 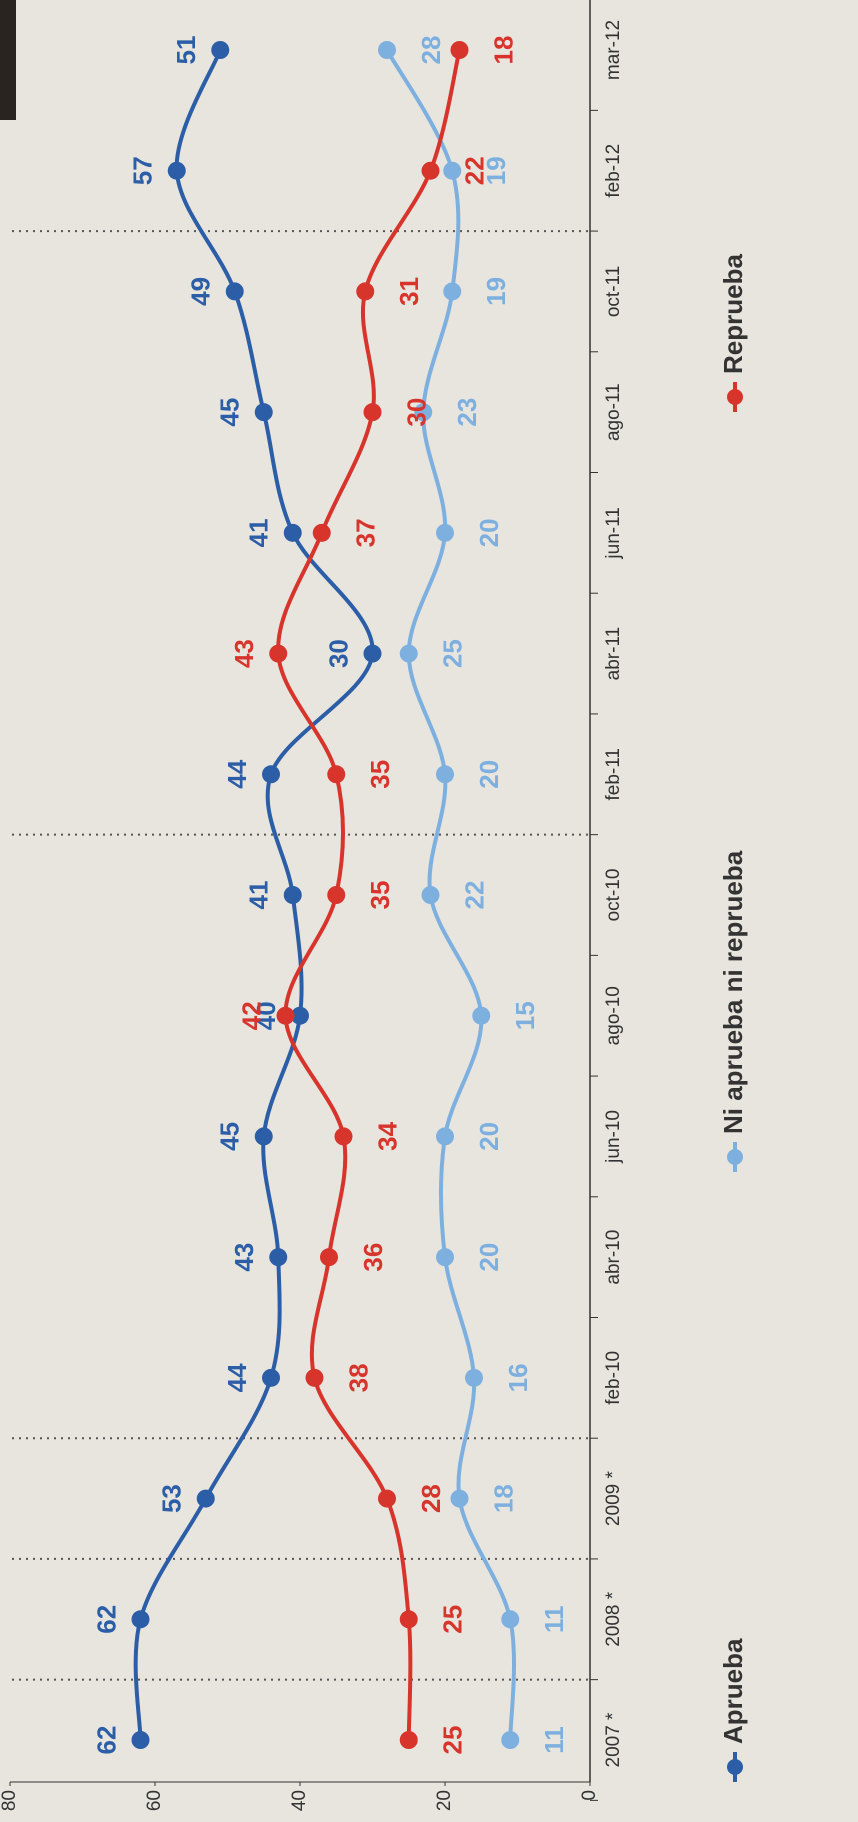 I want to click on y-tick-label: 20, so click(x=444, y=1800).